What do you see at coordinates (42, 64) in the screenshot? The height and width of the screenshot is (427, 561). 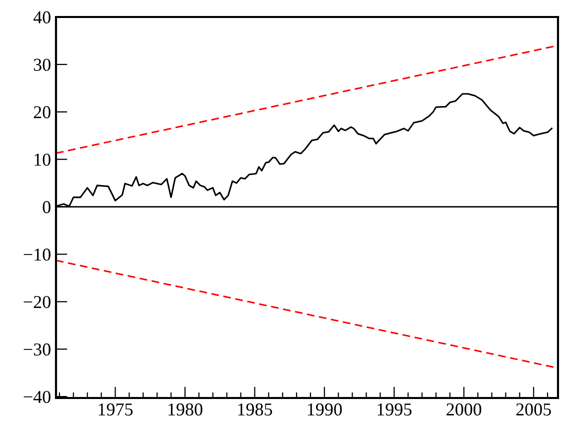 I see `y-tick-label: 30` at bounding box center [42, 64].